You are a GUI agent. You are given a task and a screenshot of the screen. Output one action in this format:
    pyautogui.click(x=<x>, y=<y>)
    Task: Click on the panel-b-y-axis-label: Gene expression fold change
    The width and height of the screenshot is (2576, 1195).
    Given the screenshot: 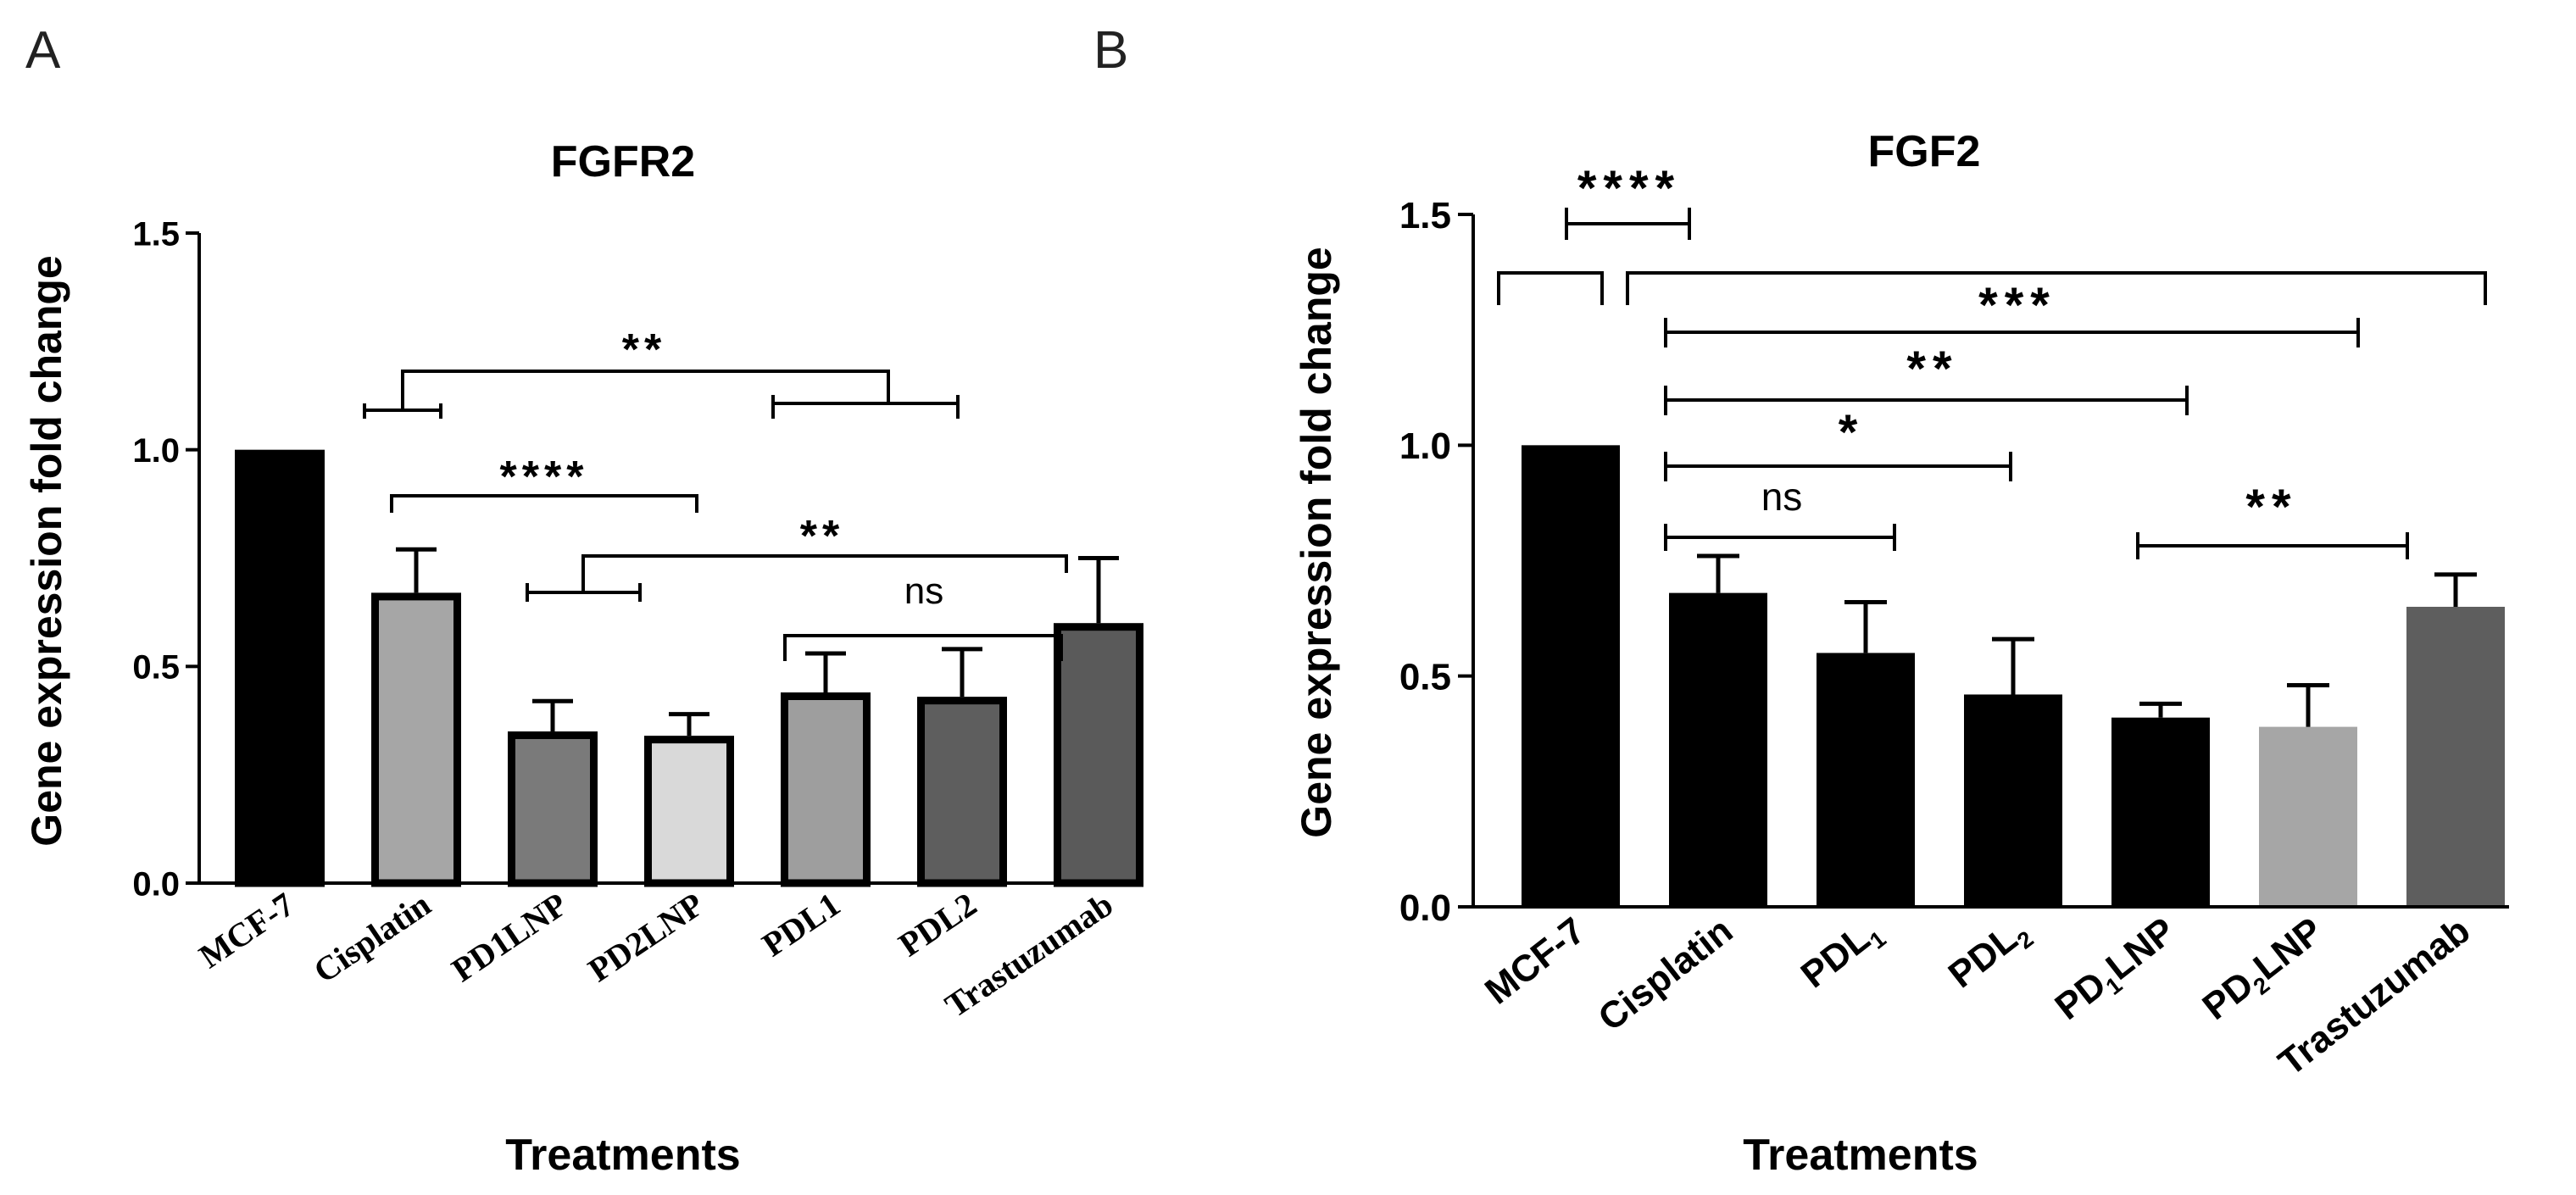 What is the action you would take?
    pyautogui.click(x=1316, y=542)
    